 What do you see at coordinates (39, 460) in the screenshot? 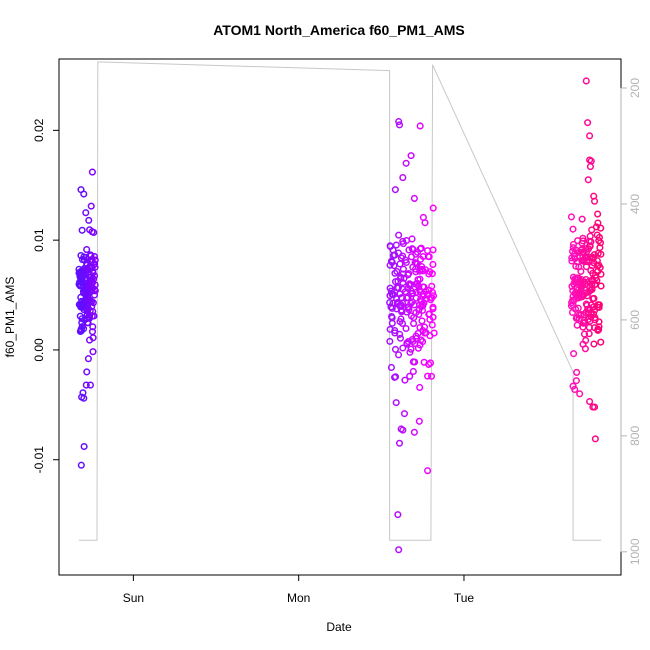
I see `y-tick-label: -0.01` at bounding box center [39, 460].